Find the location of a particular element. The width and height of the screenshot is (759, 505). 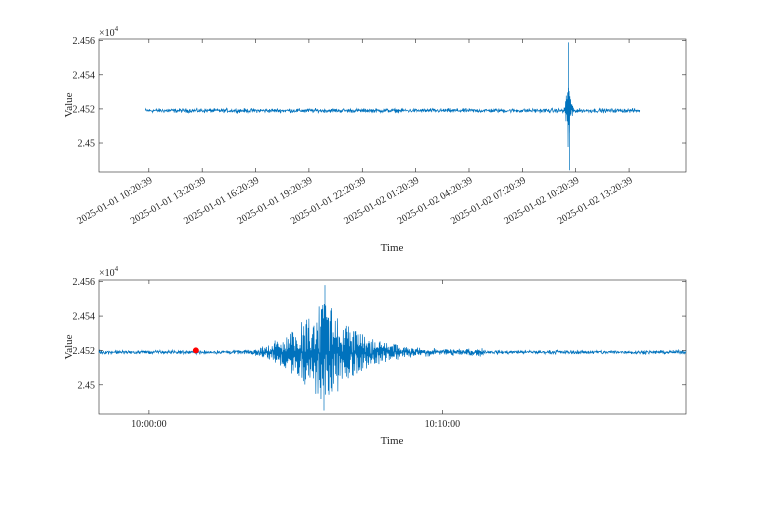

zoom-y-multiplier-exponent: 4 is located at coordinates (117, 269).